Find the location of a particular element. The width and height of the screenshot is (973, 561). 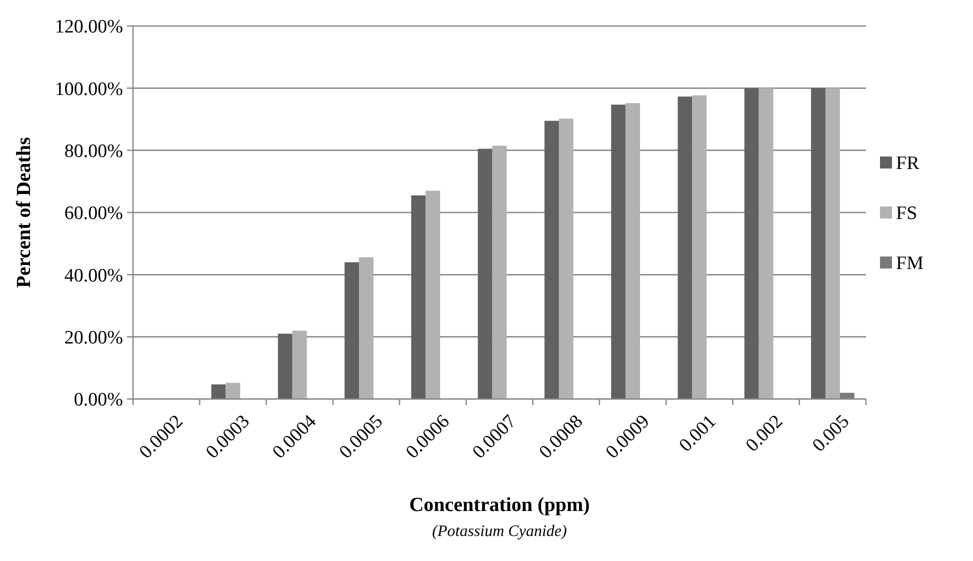

y-tick-label: 0.00% is located at coordinates (99, 400).